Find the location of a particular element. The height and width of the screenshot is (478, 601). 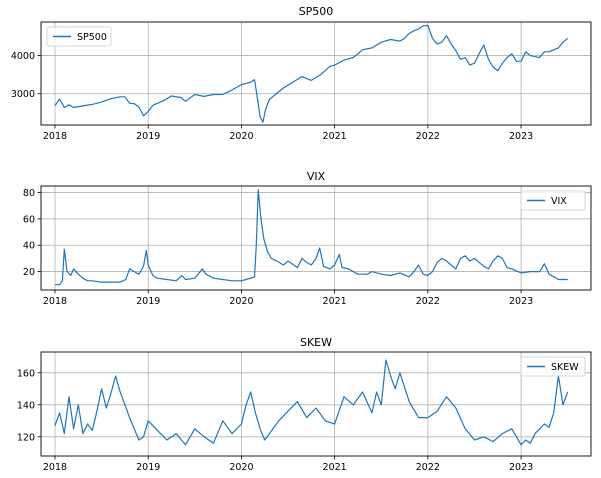

y-tick-label: 140 is located at coordinates (26, 405).